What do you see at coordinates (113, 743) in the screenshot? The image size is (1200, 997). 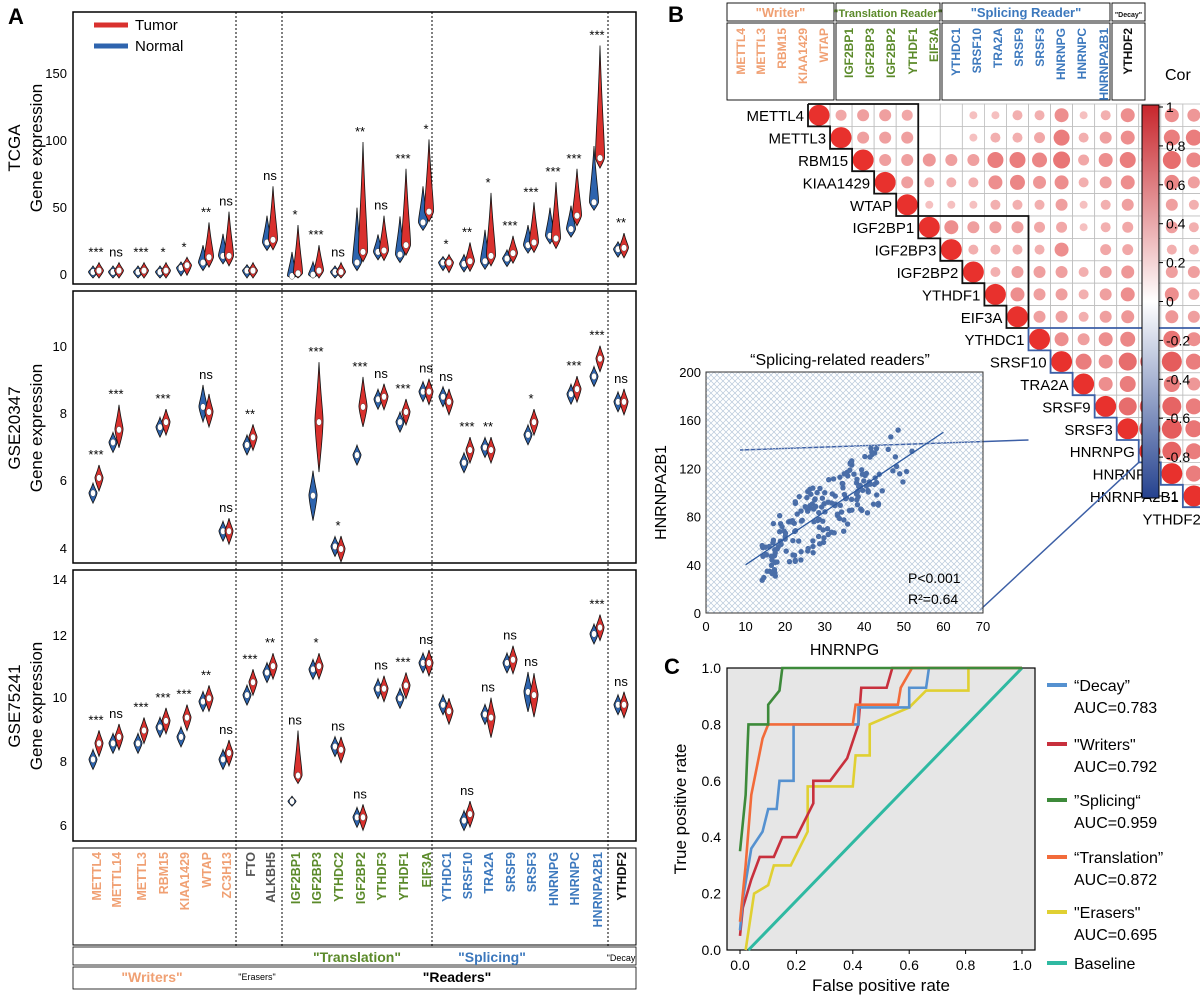 I see `violin-normal-METTL14-median` at bounding box center [113, 743].